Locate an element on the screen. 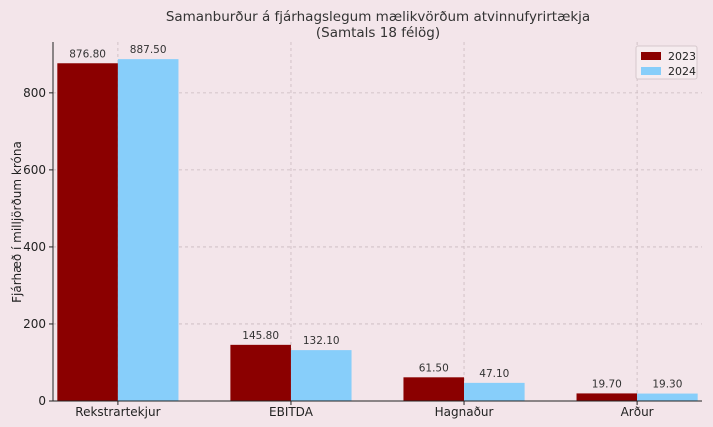 The height and width of the screenshot is (427, 713). legend-label-2023: 2023 is located at coordinates (682, 56).